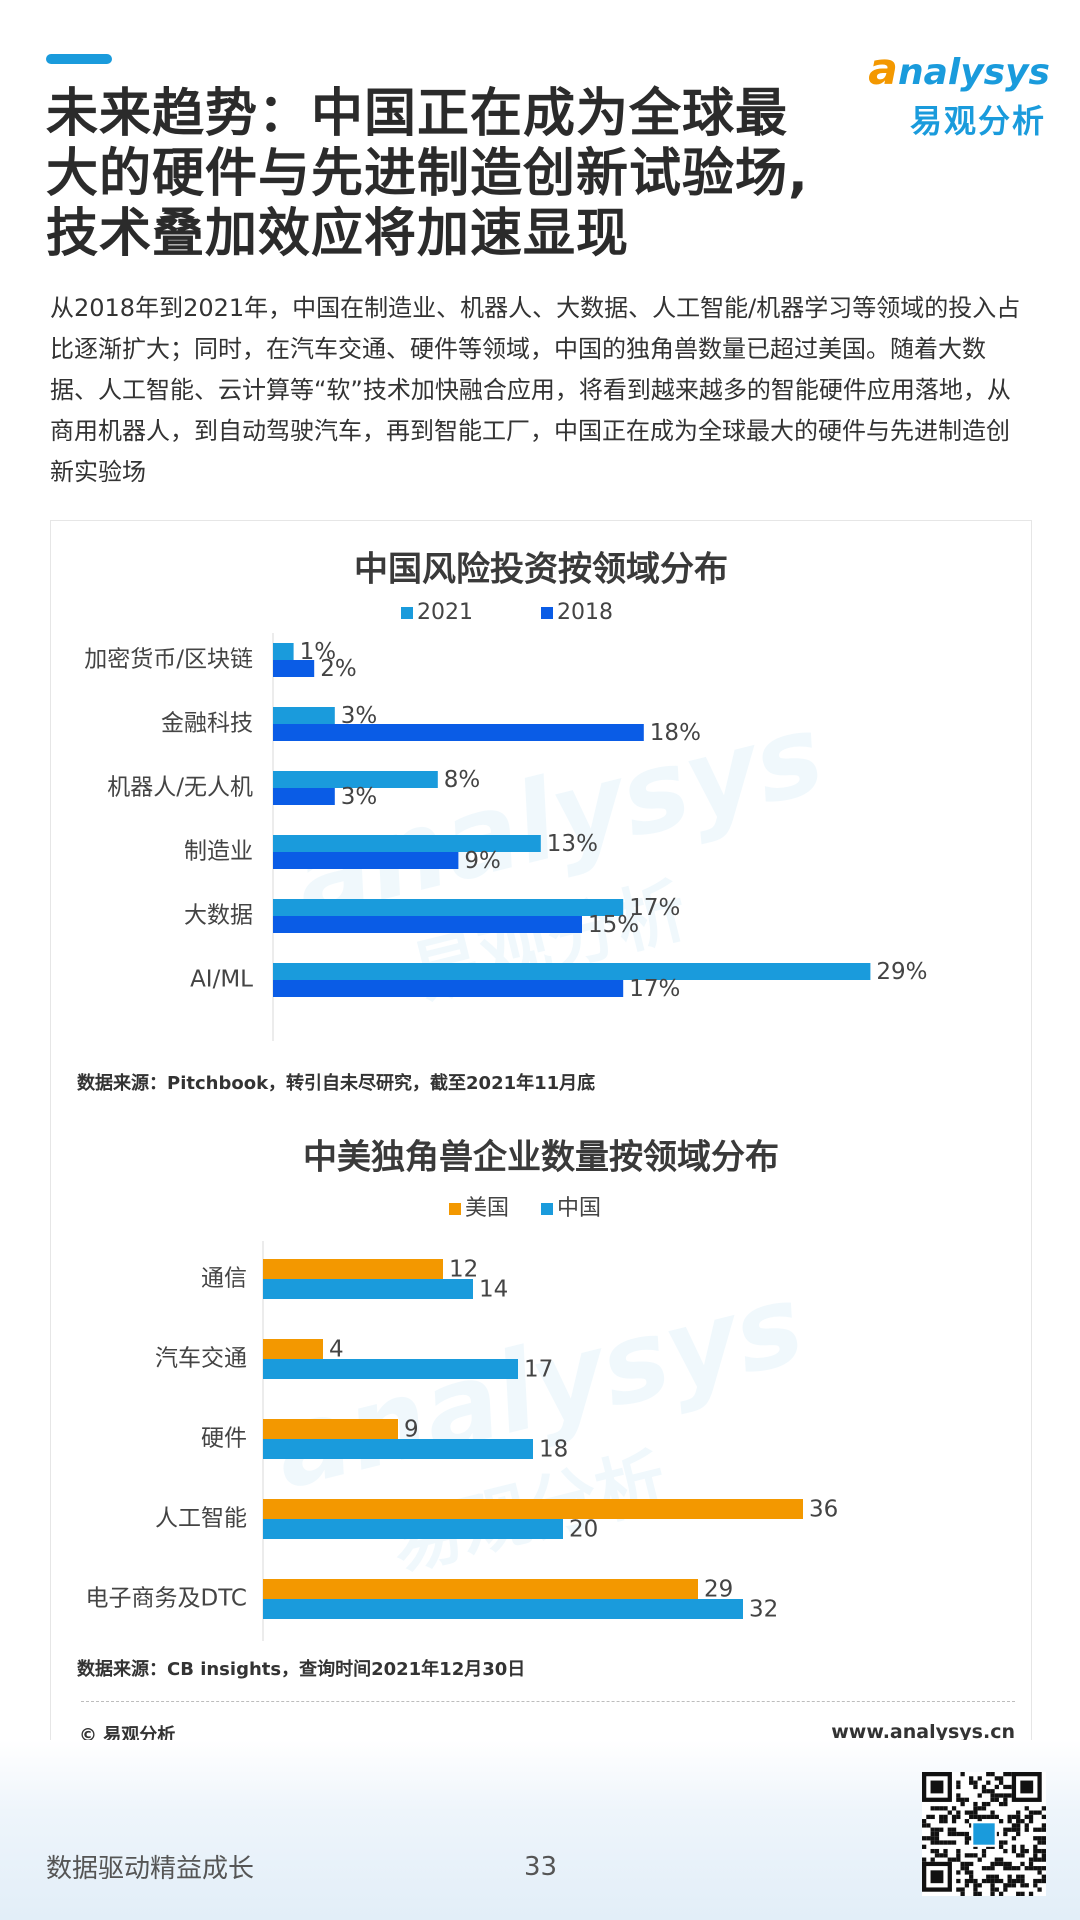 The height and width of the screenshot is (1920, 1080). What do you see at coordinates (207, 724) in the screenshot?
I see `chart1-category-label: 金融科技` at bounding box center [207, 724].